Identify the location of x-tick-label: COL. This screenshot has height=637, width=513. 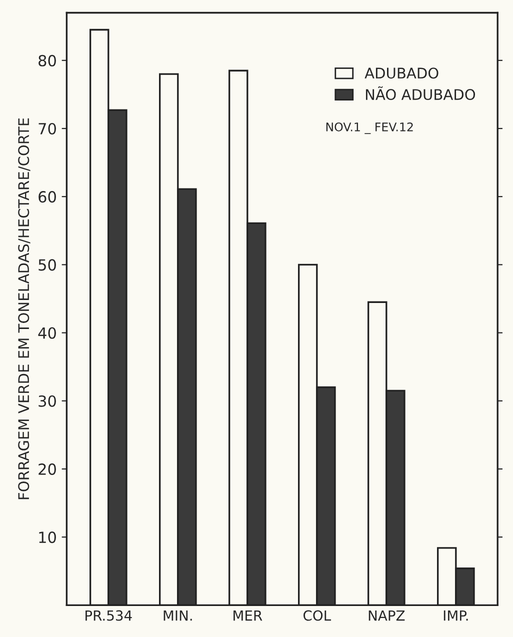
(317, 615).